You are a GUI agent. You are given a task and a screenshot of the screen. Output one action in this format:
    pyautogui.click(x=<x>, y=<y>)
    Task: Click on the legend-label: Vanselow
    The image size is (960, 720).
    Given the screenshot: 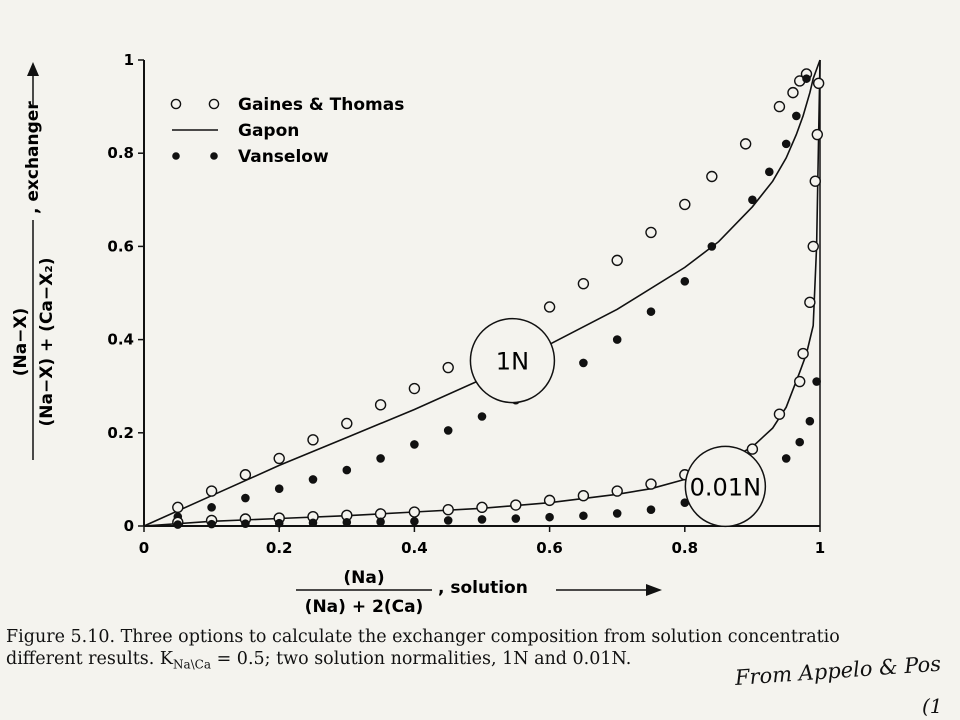 What is the action you would take?
    pyautogui.click(x=283, y=157)
    